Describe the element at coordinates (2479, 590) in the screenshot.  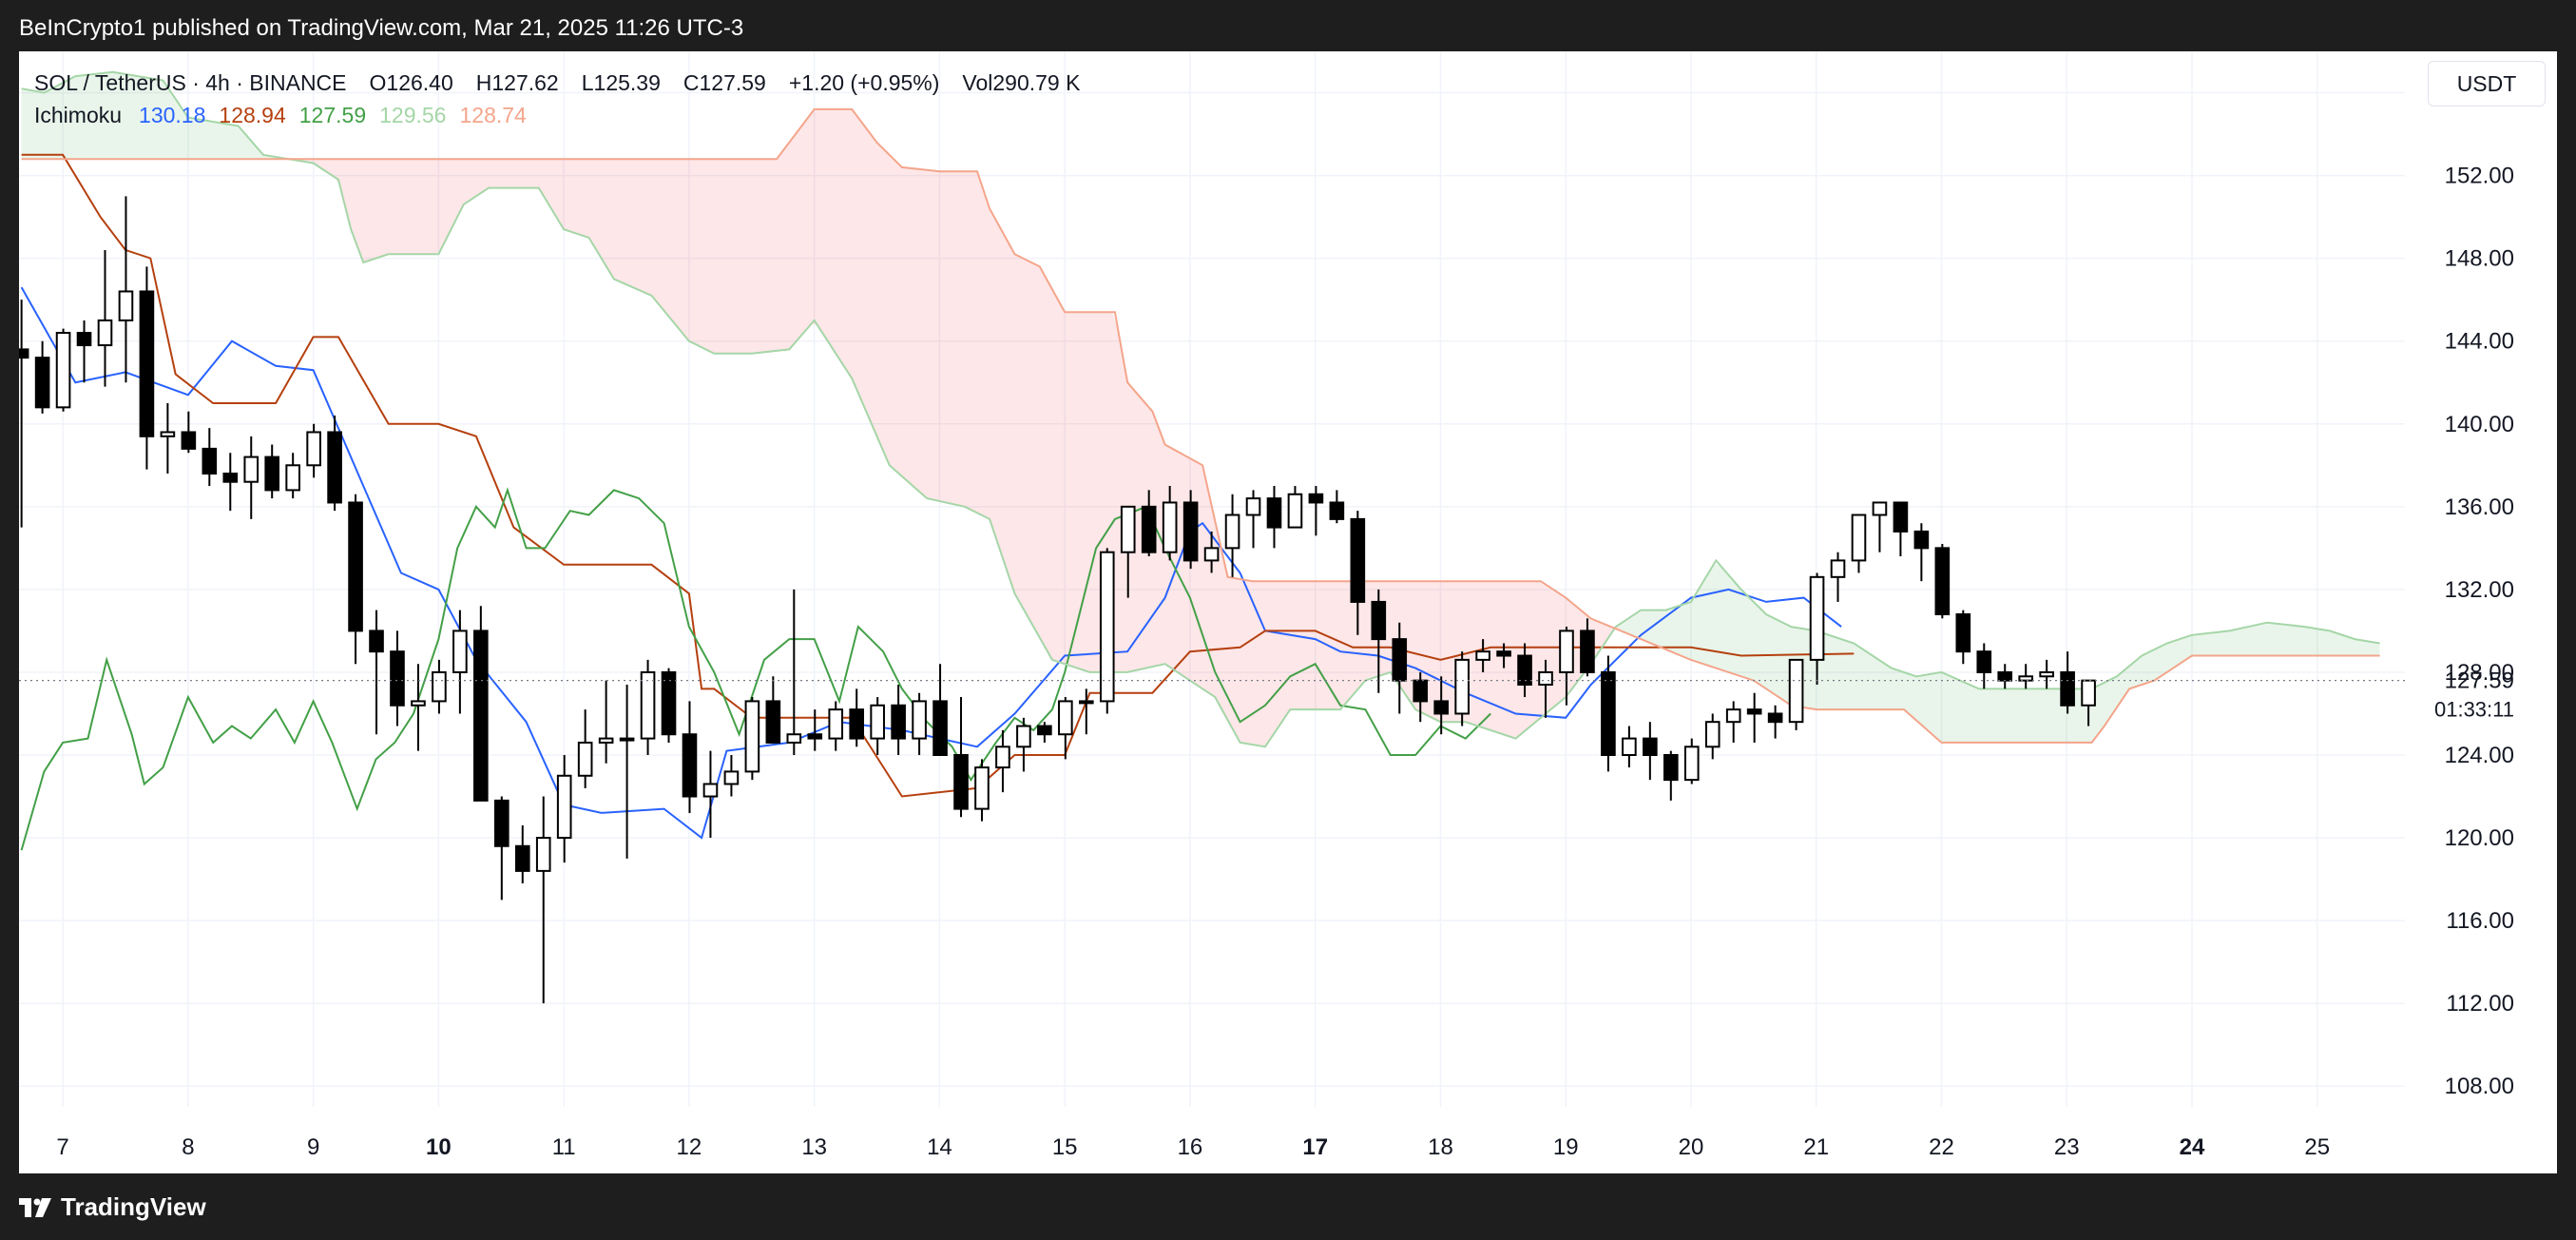
I see `y-tick-label: 132.00` at that location.